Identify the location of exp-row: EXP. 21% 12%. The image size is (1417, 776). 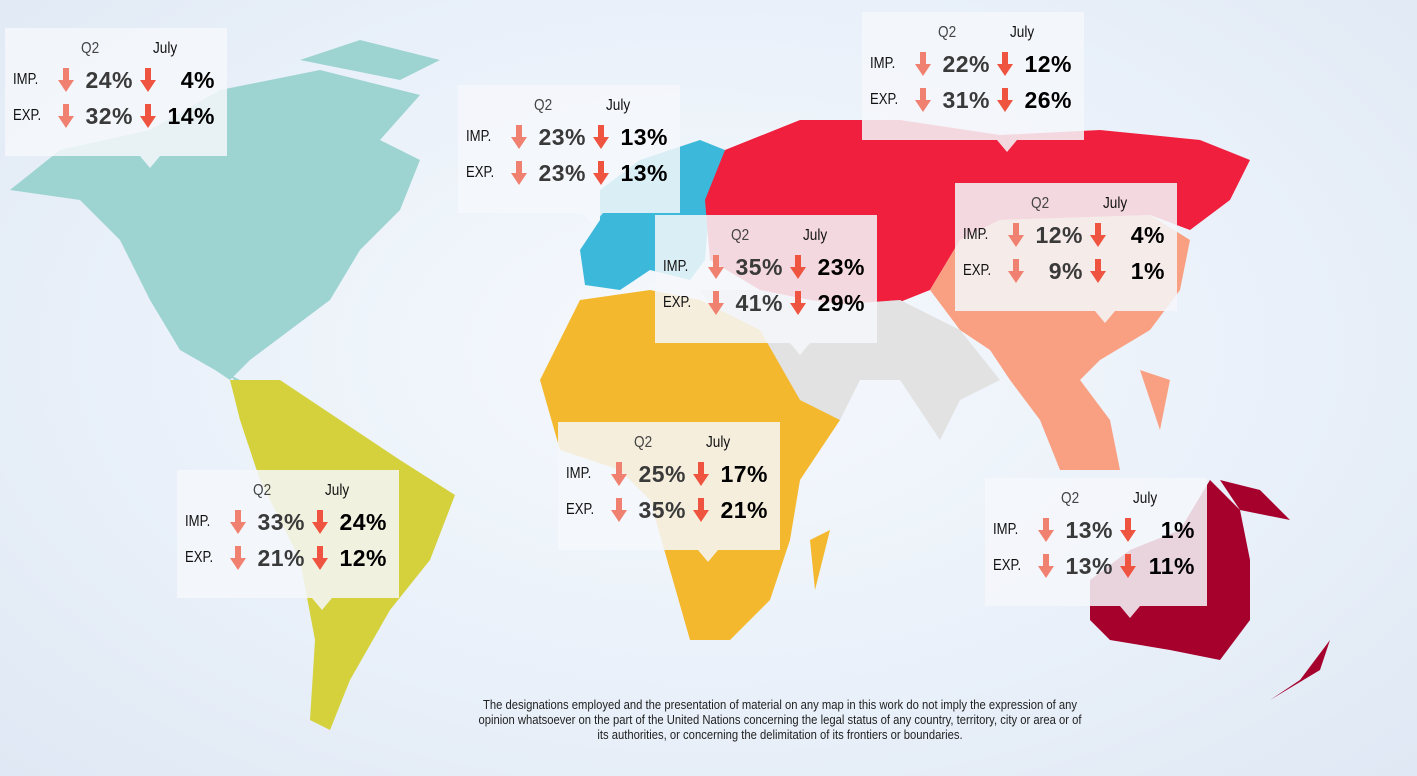
(286, 558).